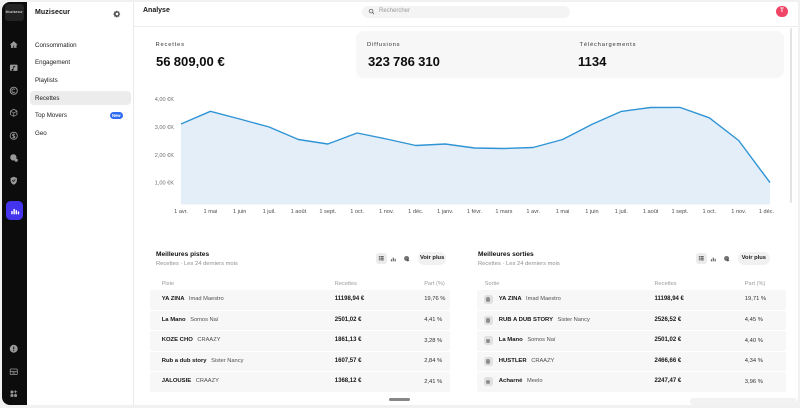 Image resolution: width=800 pixels, height=408 pixels. Describe the element at coordinates (445, 212) in the screenshot. I see `svg-text: 1 janv.` at that location.